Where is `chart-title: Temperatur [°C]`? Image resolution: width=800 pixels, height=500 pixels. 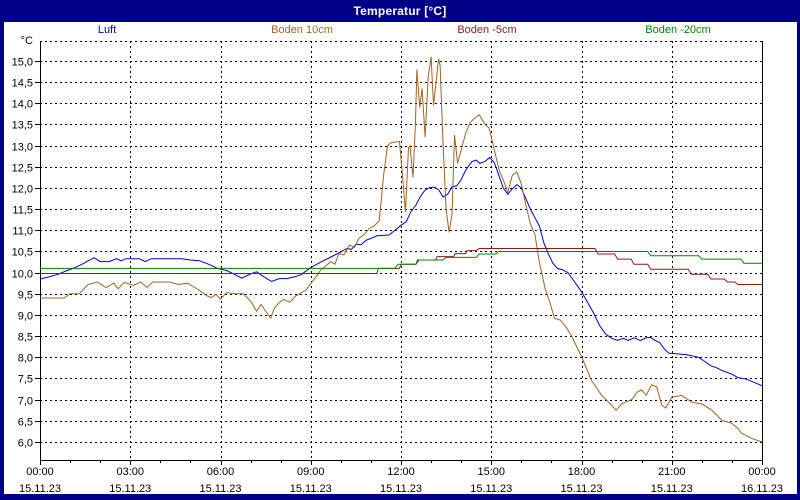
chart-title: Temperatur [°C] is located at coordinates (400, 11).